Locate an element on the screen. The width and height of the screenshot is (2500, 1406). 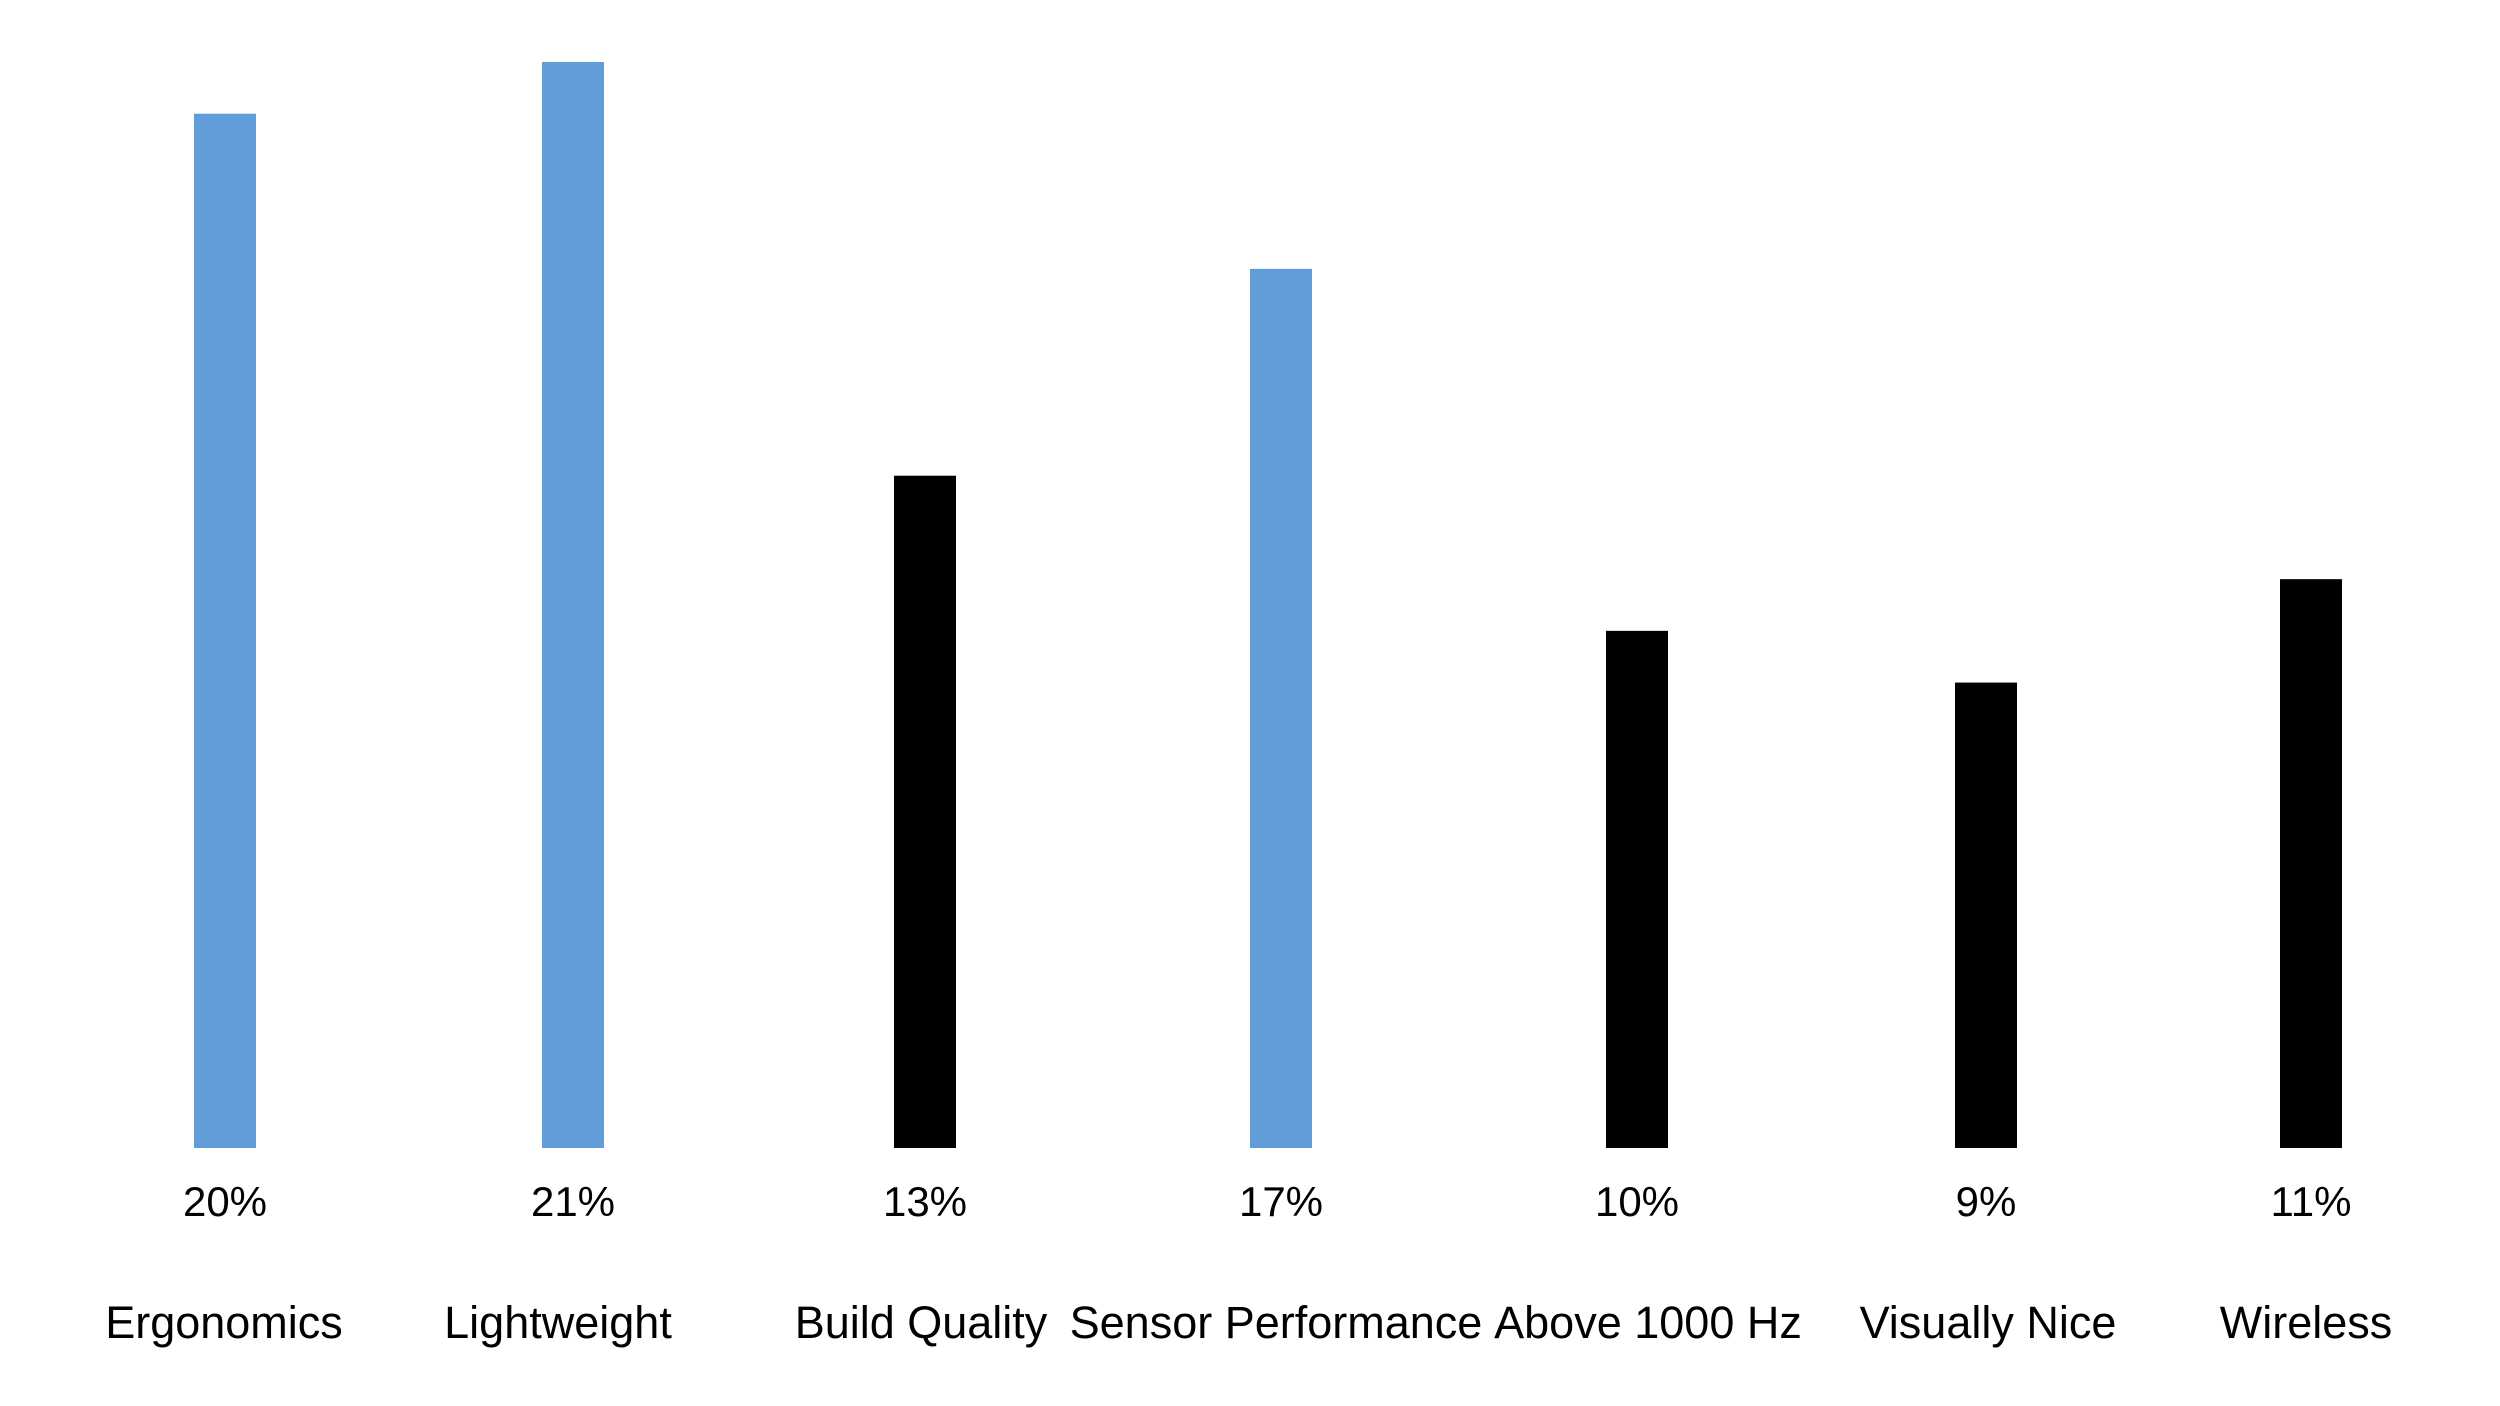
value-label: 17% is located at coordinates (1281, 1201).